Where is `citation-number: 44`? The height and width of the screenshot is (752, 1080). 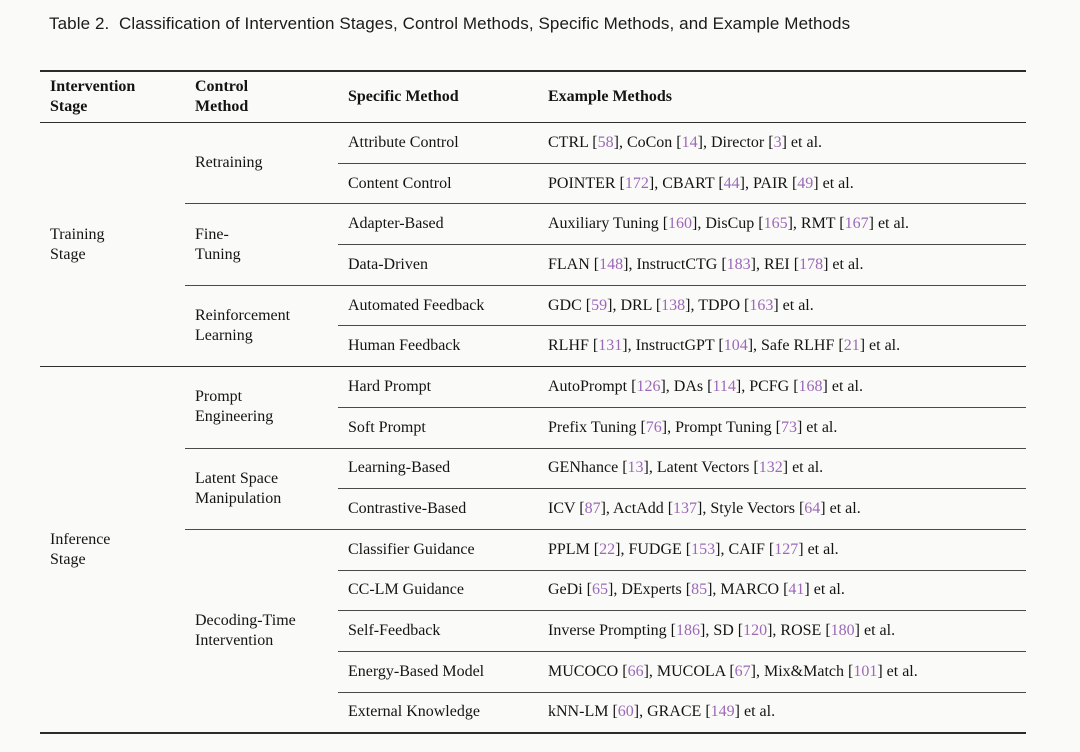
citation-number: 44 is located at coordinates (731, 183).